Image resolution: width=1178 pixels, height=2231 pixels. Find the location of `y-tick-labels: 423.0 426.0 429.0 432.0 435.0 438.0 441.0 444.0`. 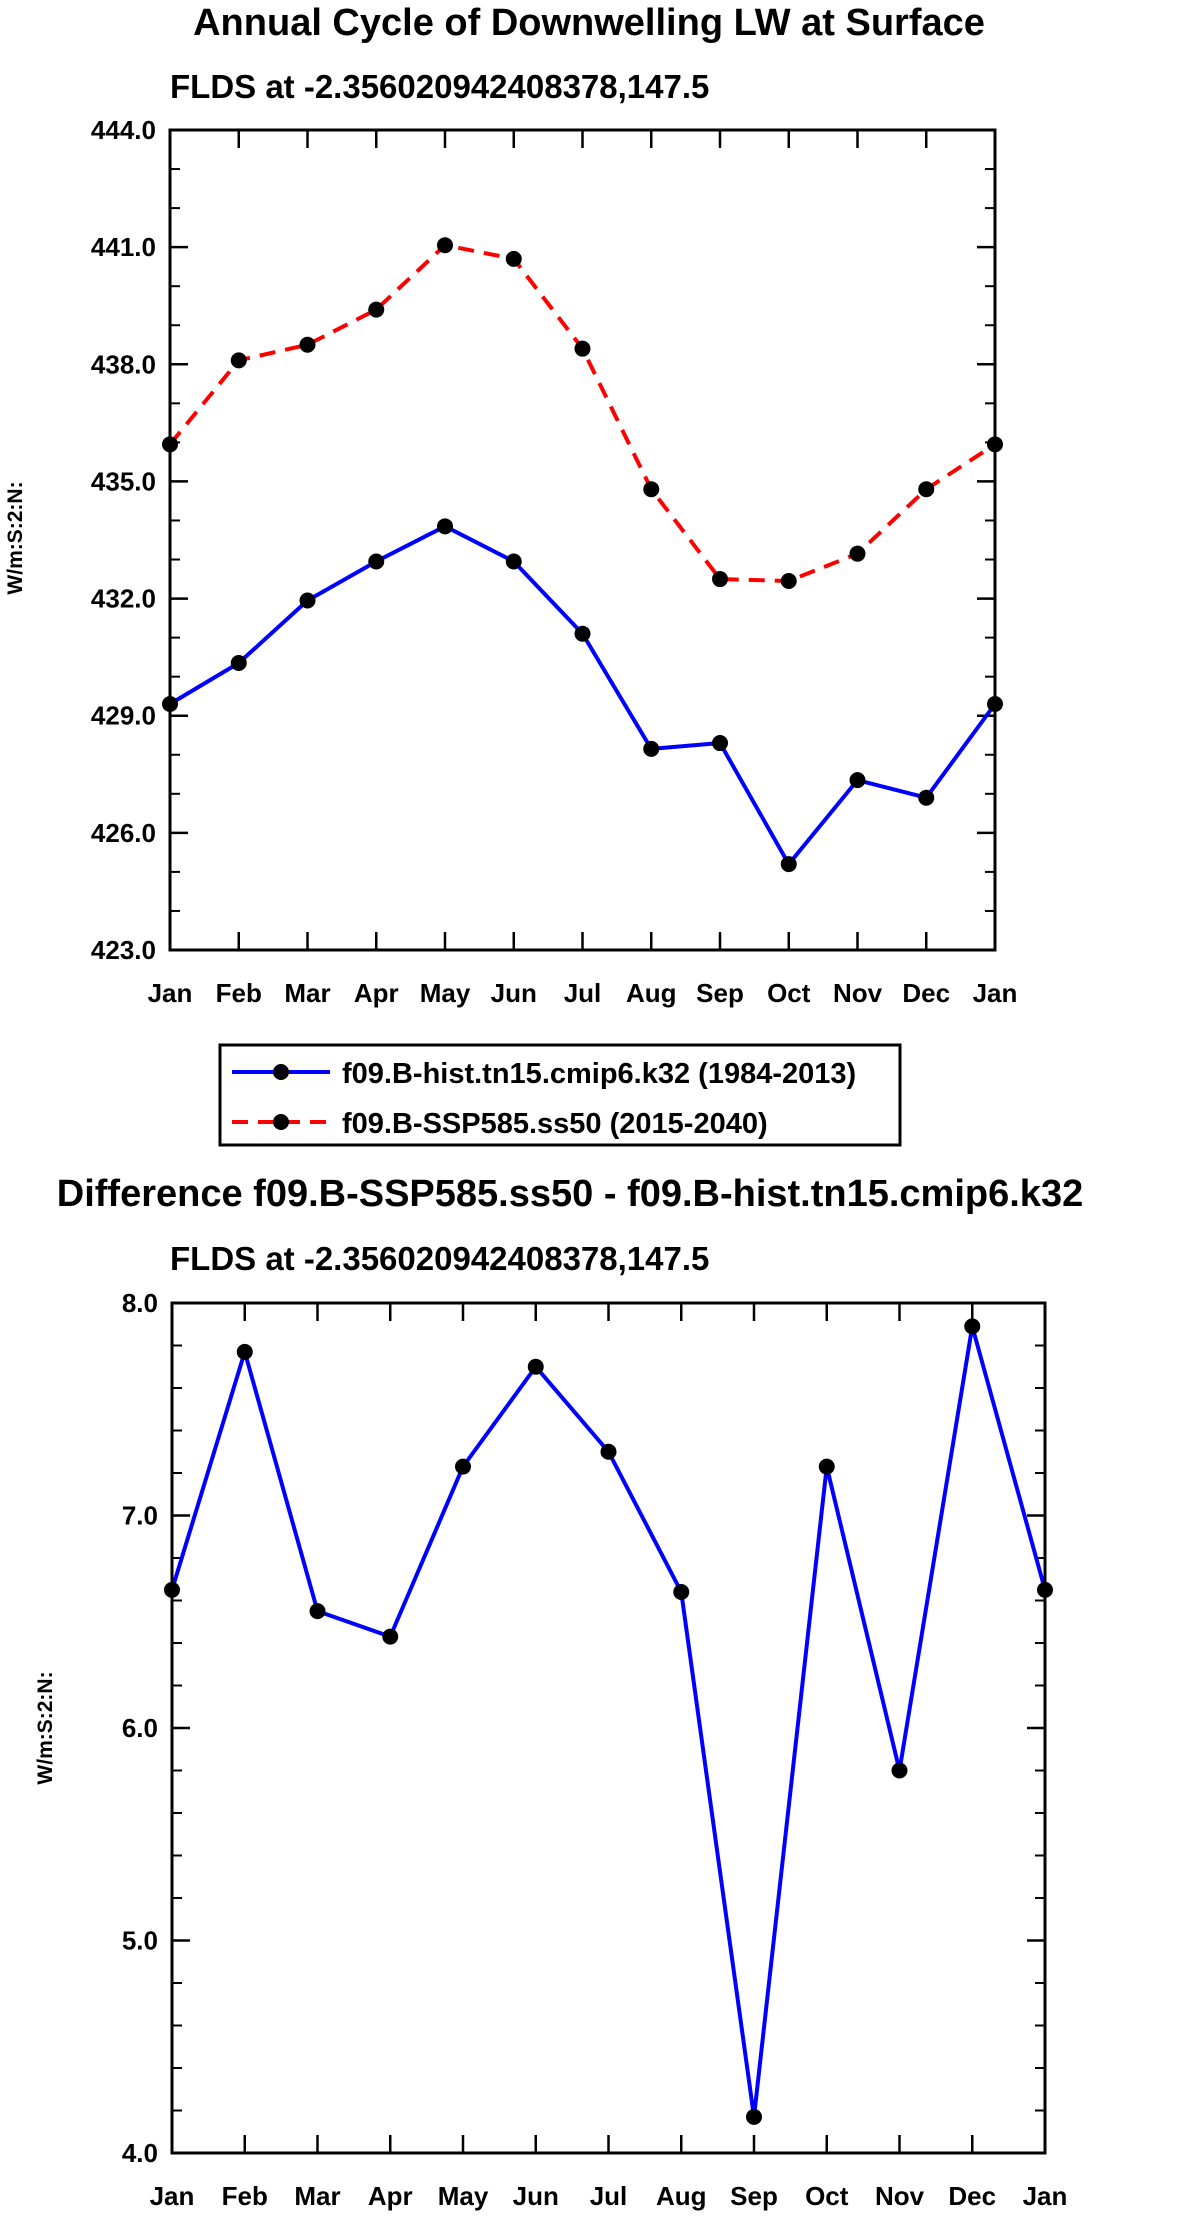

y-tick-labels: 423.0 426.0 429.0 432.0 435.0 438.0 441.0 444.0 is located at coordinates (123, 540).